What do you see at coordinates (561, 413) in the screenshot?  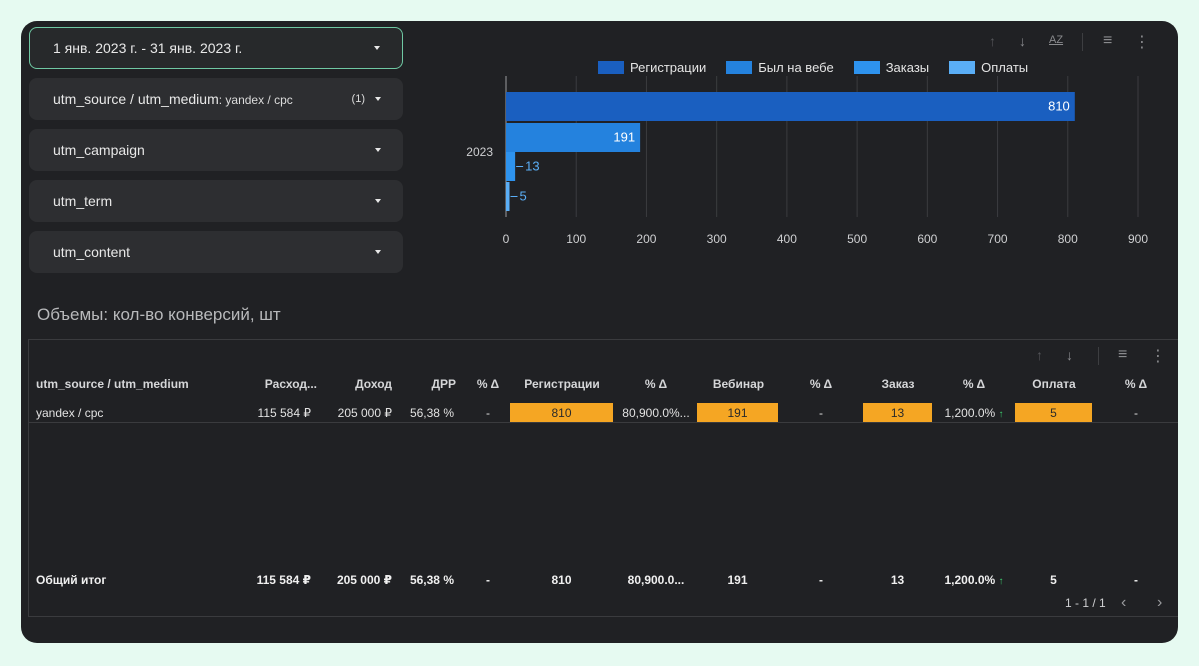 I see `table-cell-highlight: 810` at bounding box center [561, 413].